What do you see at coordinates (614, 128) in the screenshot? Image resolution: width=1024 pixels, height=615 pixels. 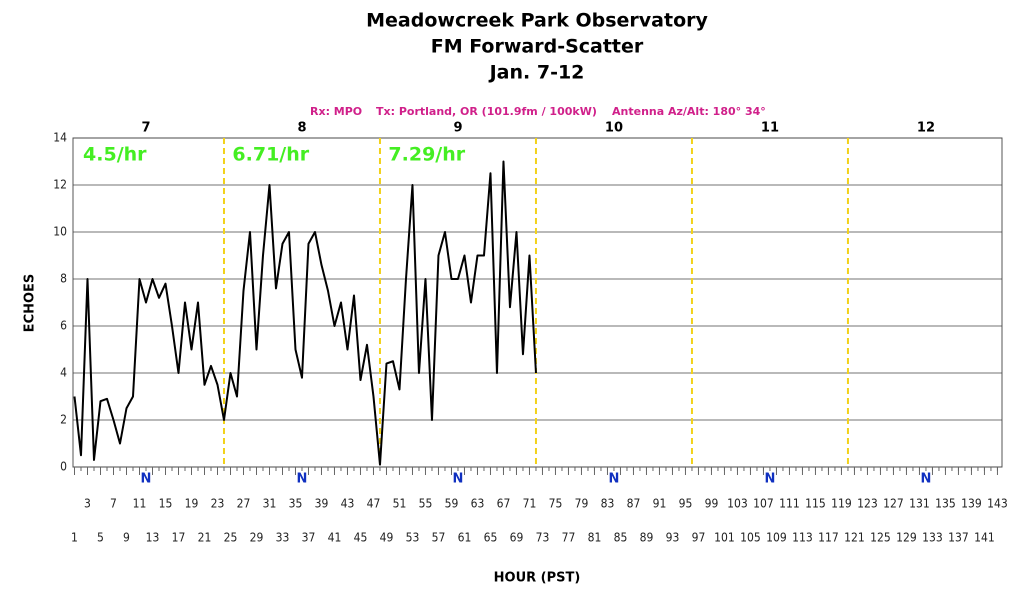 I see `day-label: 10` at bounding box center [614, 128].